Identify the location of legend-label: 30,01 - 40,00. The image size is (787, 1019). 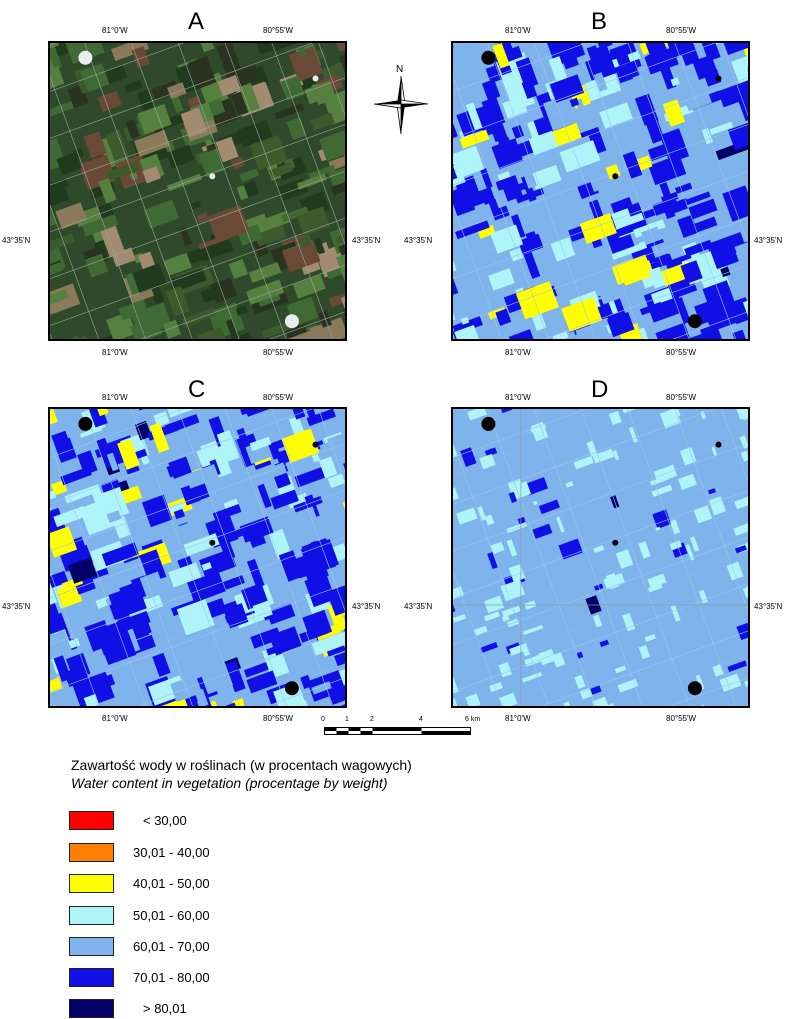
(171, 852).